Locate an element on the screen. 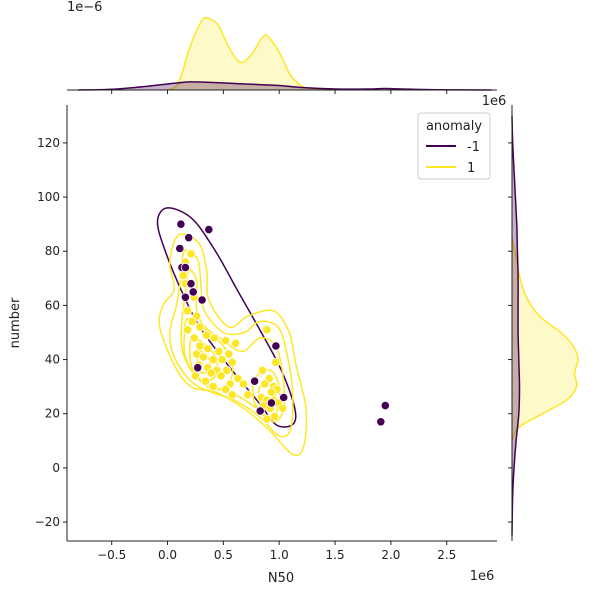 The height and width of the screenshot is (605, 600). top-marginal-fill-neg1 is located at coordinates (285, 85).